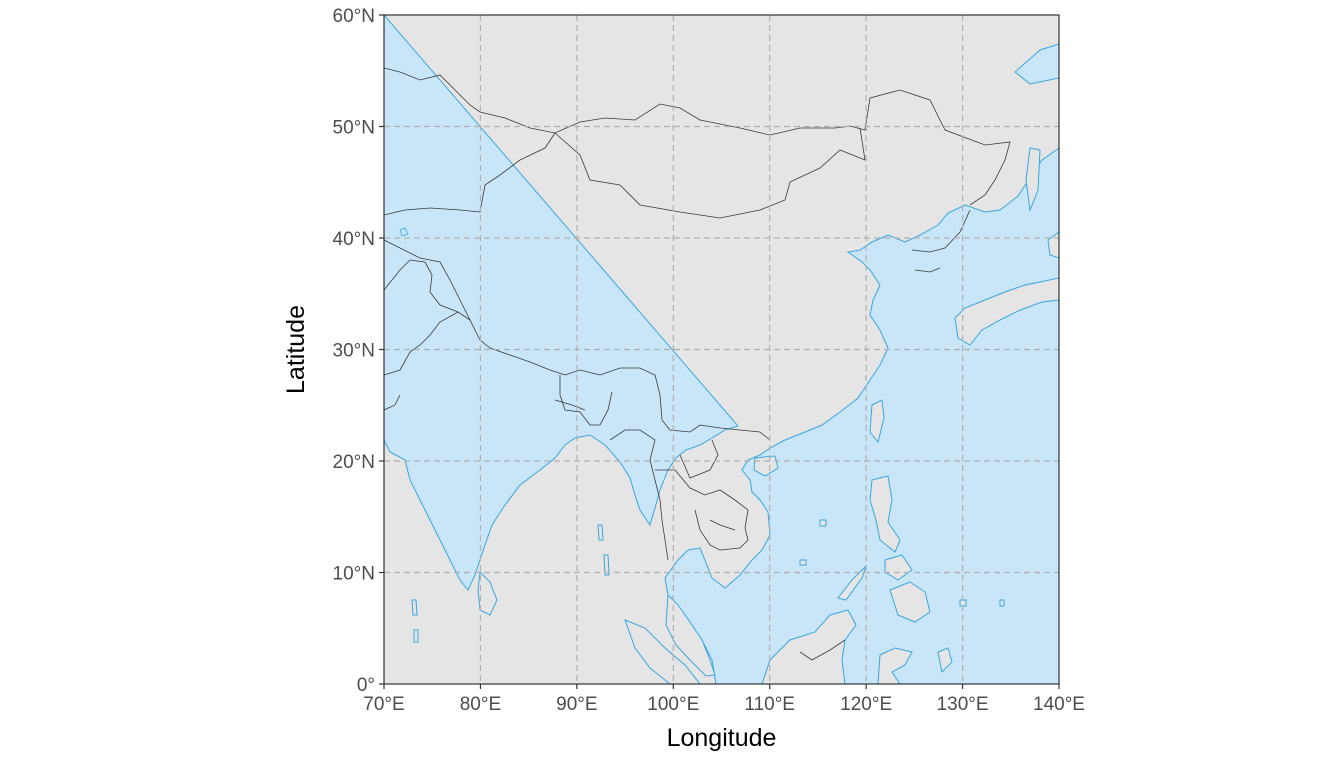 The image size is (1344, 768). Describe the element at coordinates (296, 349) in the screenshot. I see `y-axis-title: Latitude` at that location.